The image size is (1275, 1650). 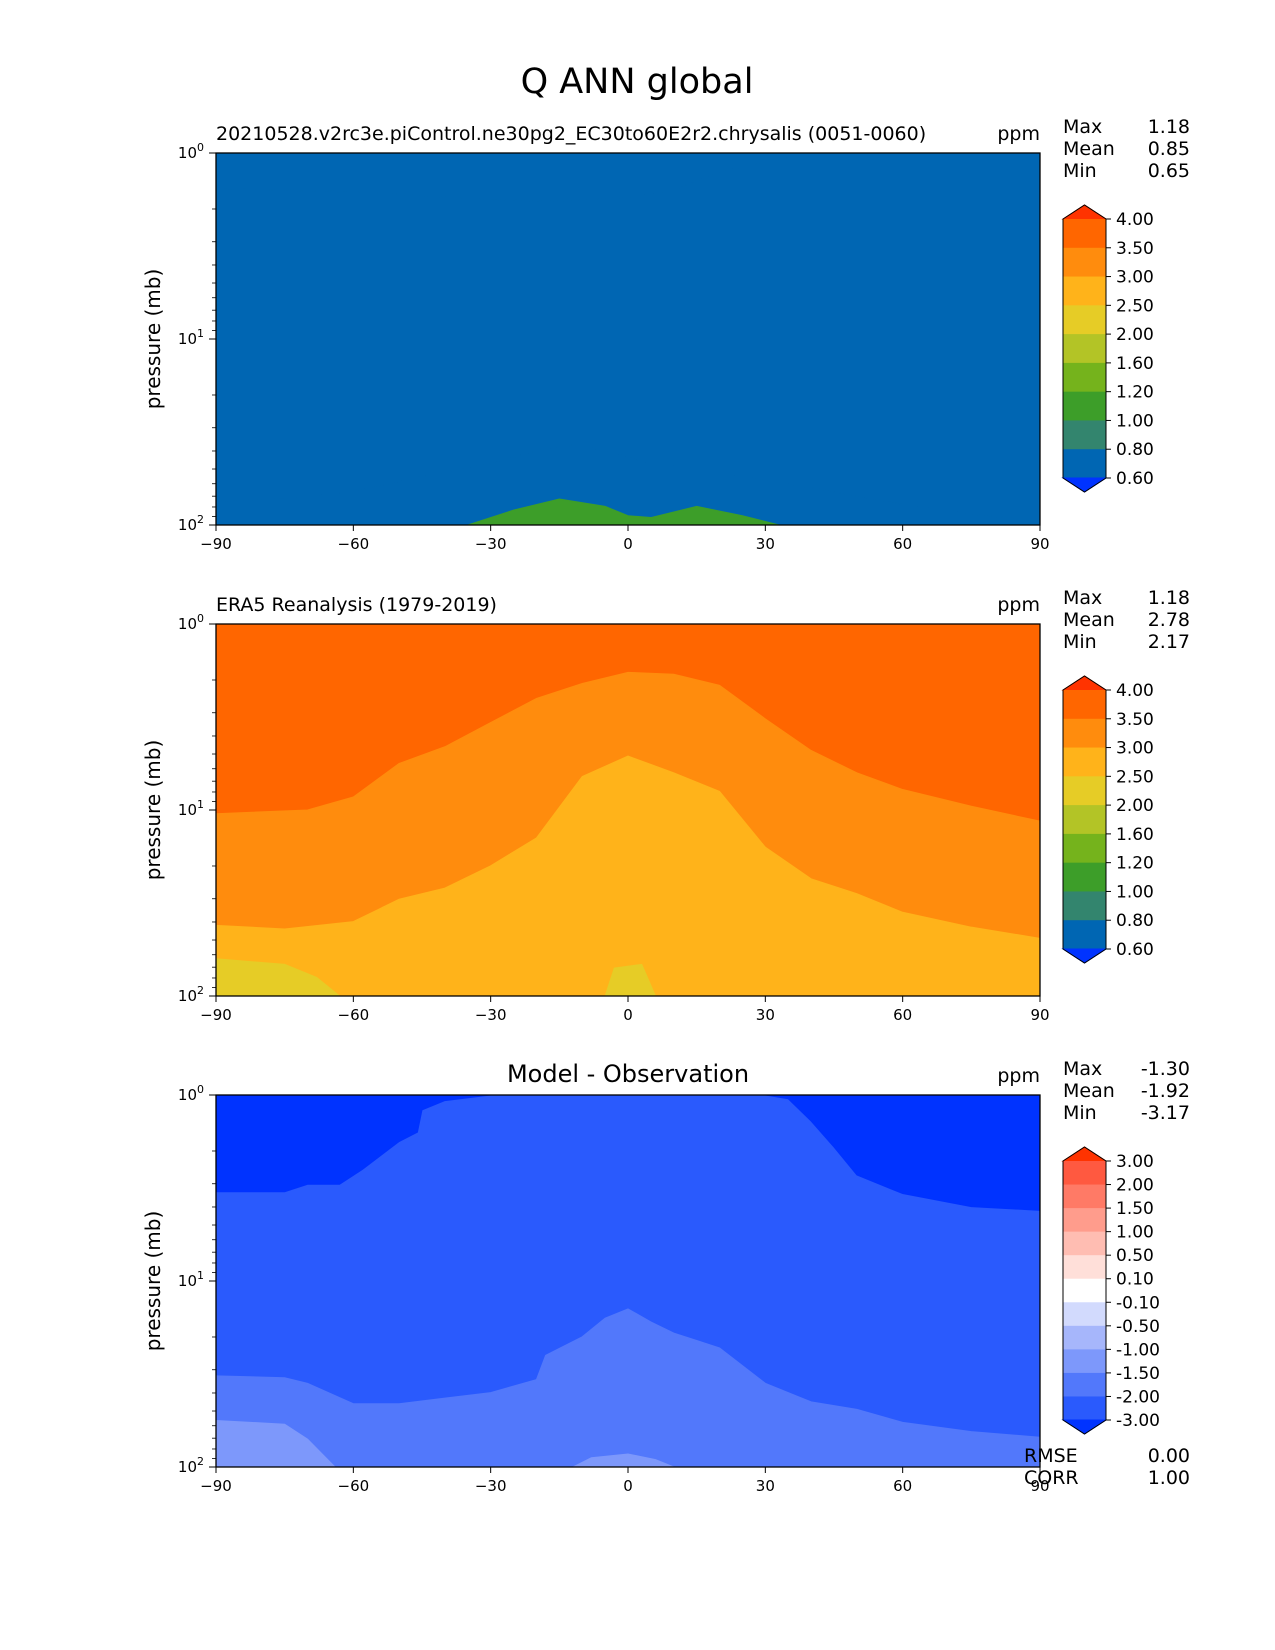 What do you see at coordinates (1135, 921) in the screenshot?
I see `colorbar-label: 0.80` at bounding box center [1135, 921].